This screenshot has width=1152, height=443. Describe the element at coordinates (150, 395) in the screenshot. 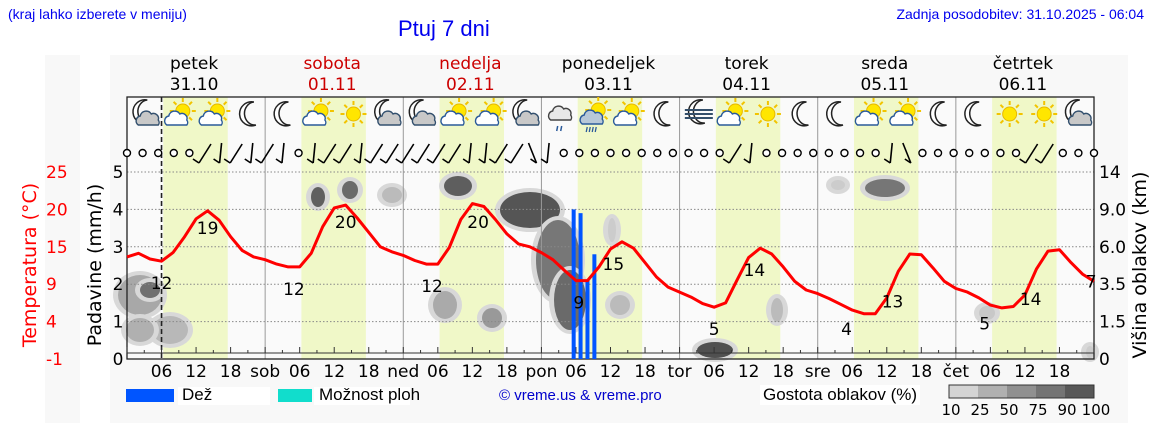

I see `rain-swatch` at that location.